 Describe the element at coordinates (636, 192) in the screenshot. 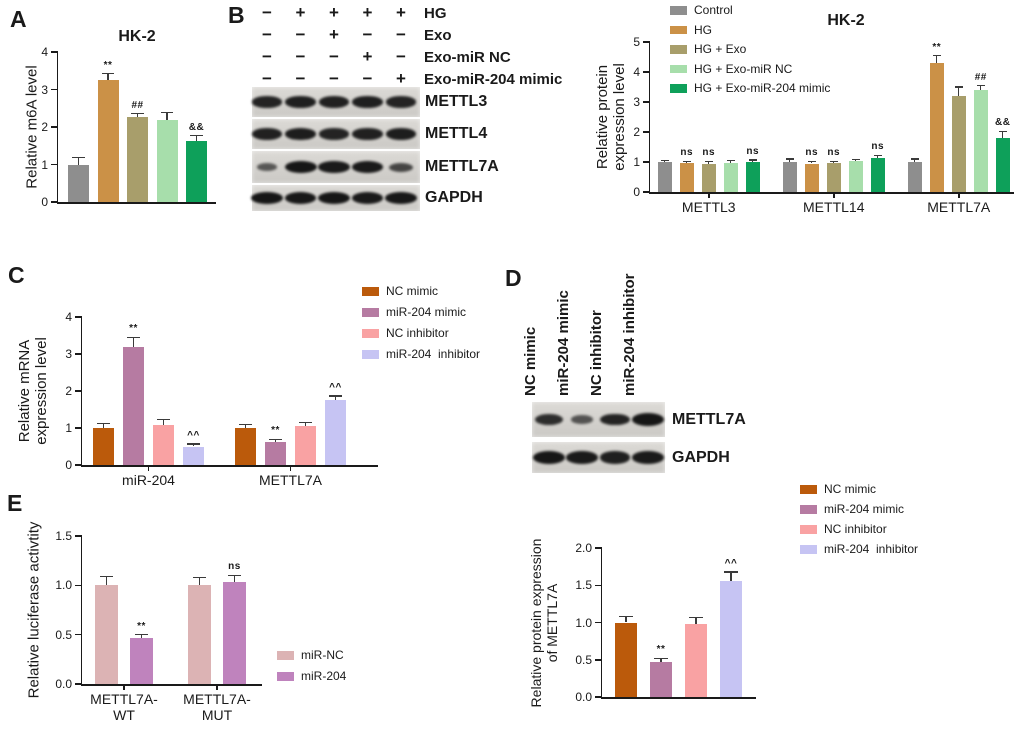

I see `y-tick-label-B: 0` at that location.